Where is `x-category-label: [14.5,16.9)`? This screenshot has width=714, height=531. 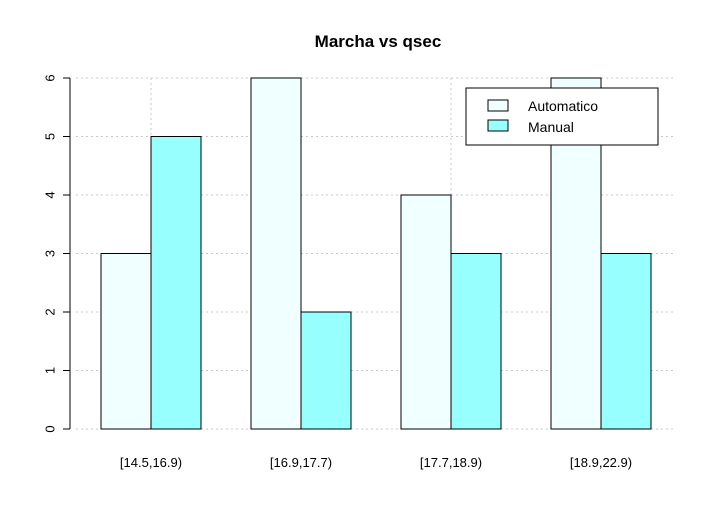
x-category-label: [14.5,16.9) is located at coordinates (151, 462).